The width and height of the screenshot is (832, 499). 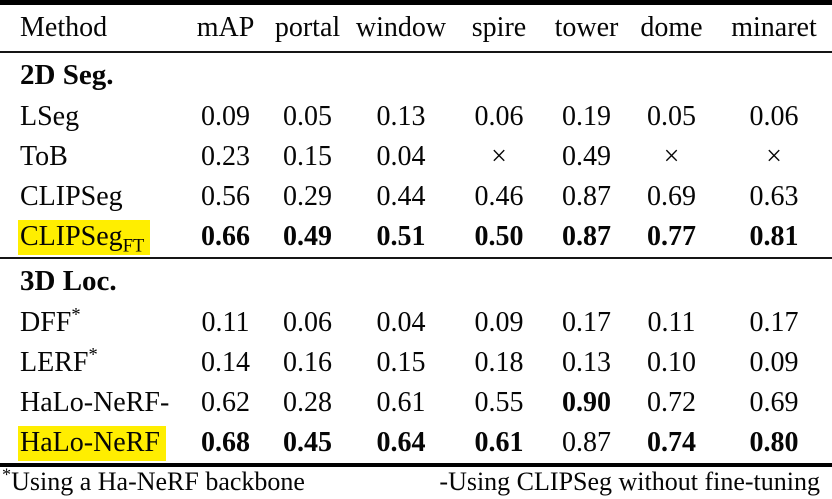 I want to click on method-cell: LSeg, so click(x=93, y=117).